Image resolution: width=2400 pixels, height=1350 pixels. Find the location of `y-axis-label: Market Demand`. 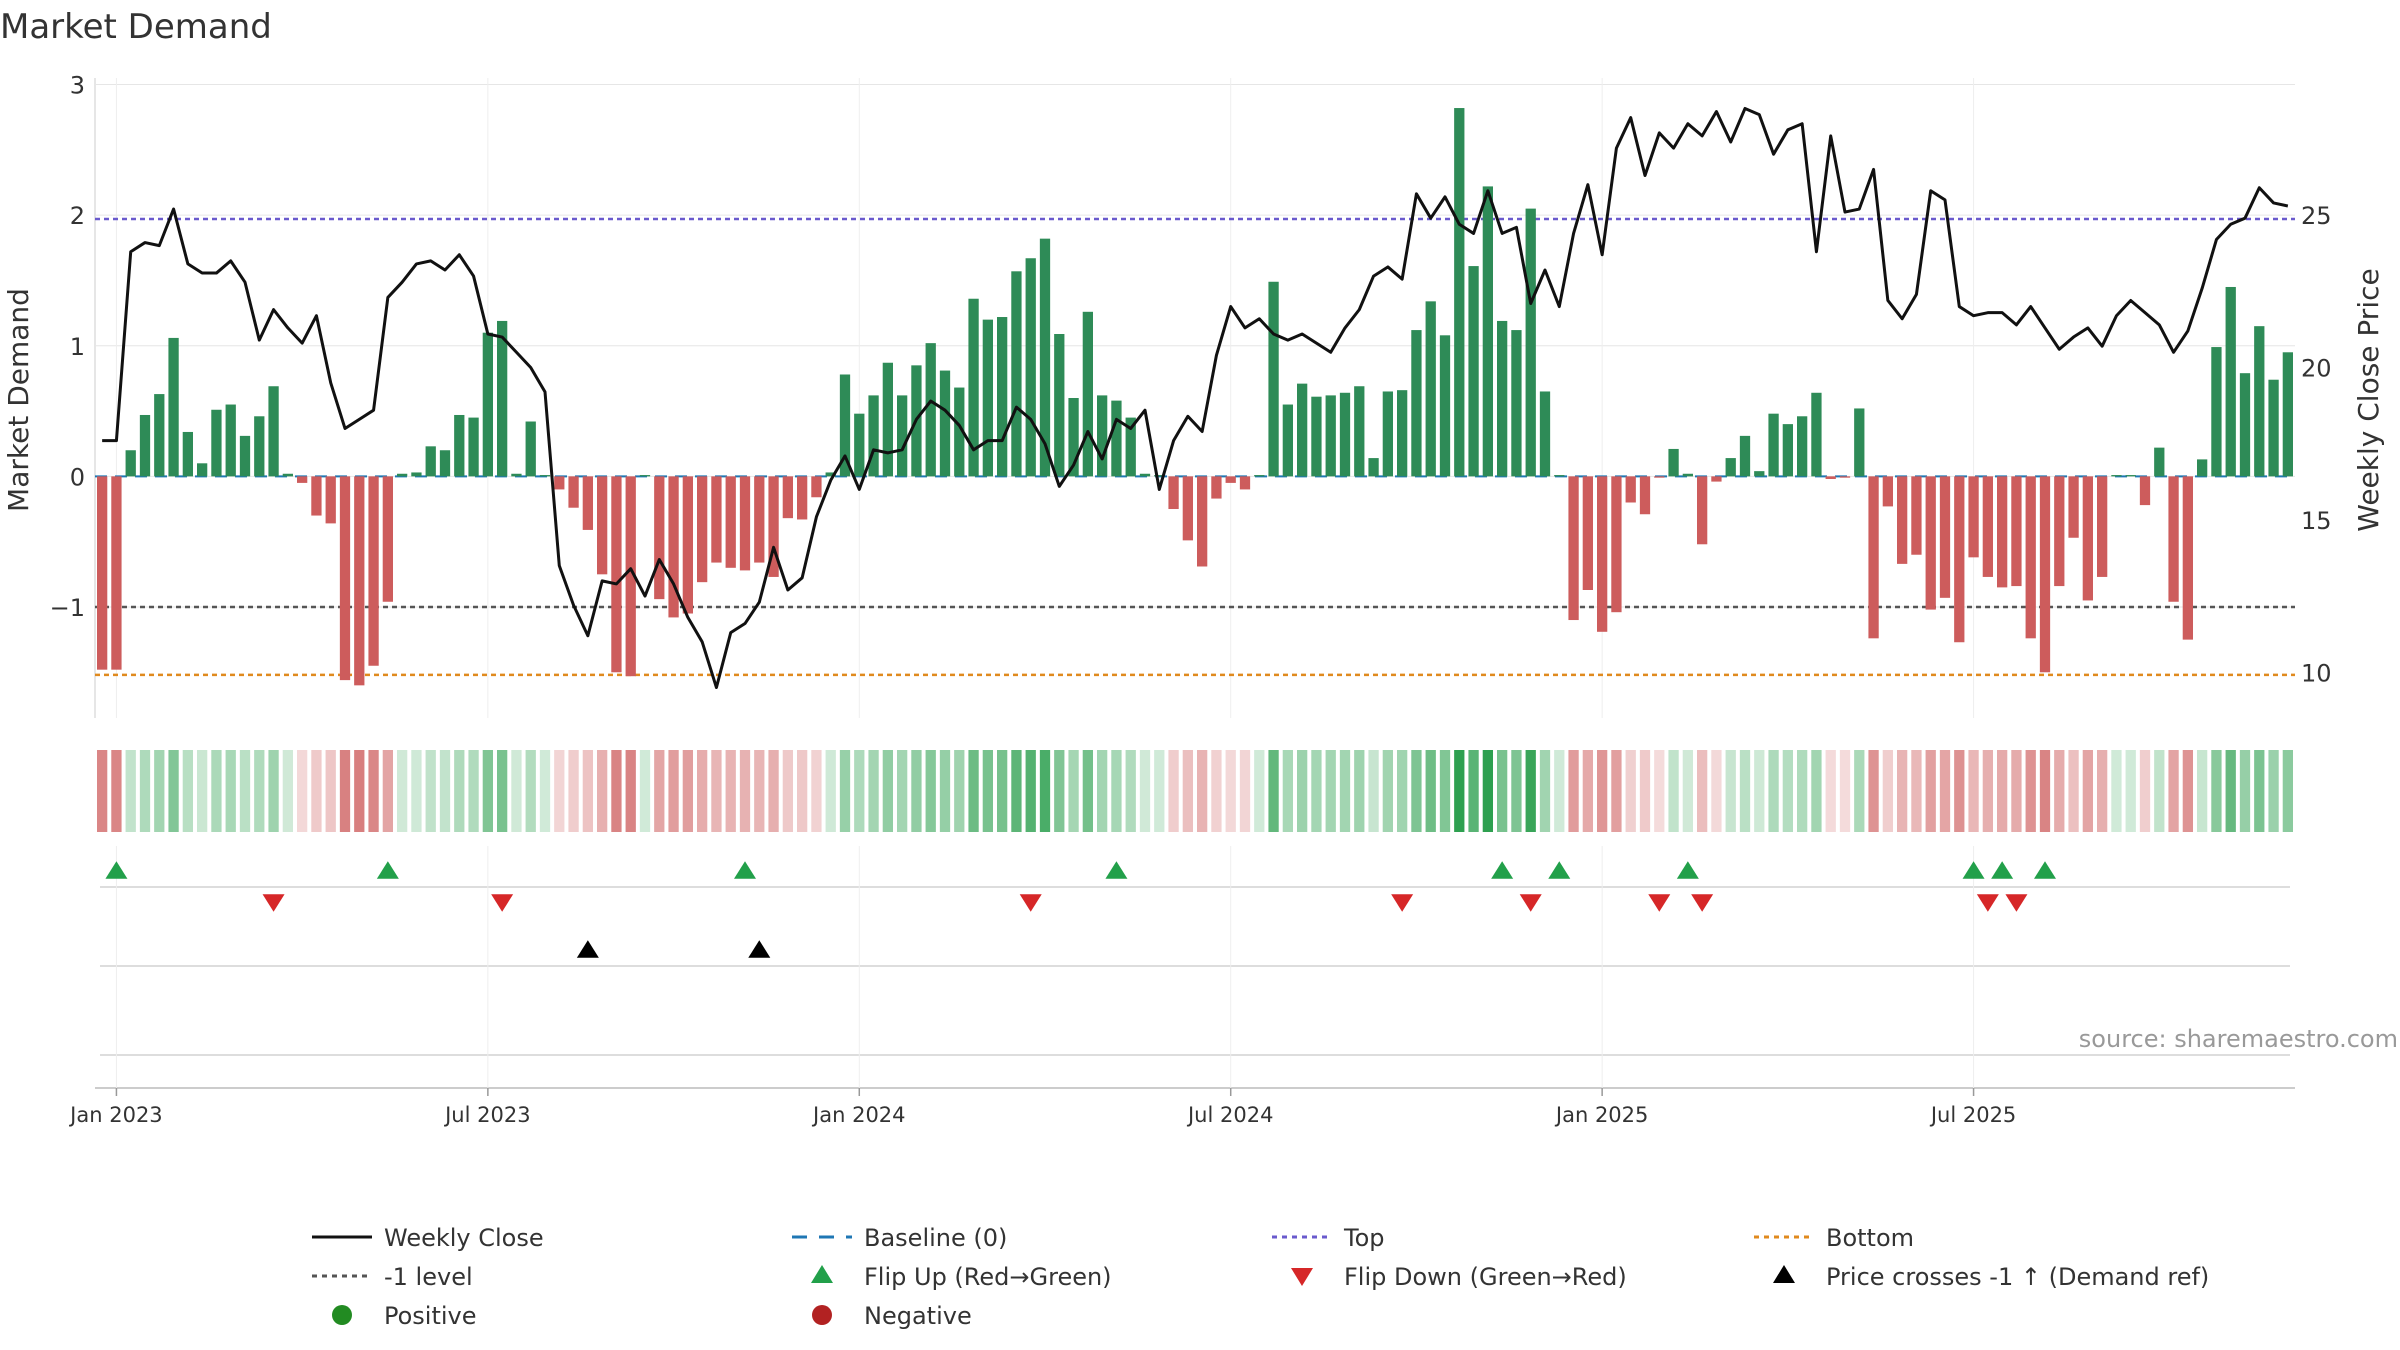

y-axis-label: Market Demand is located at coordinates (18, 400).